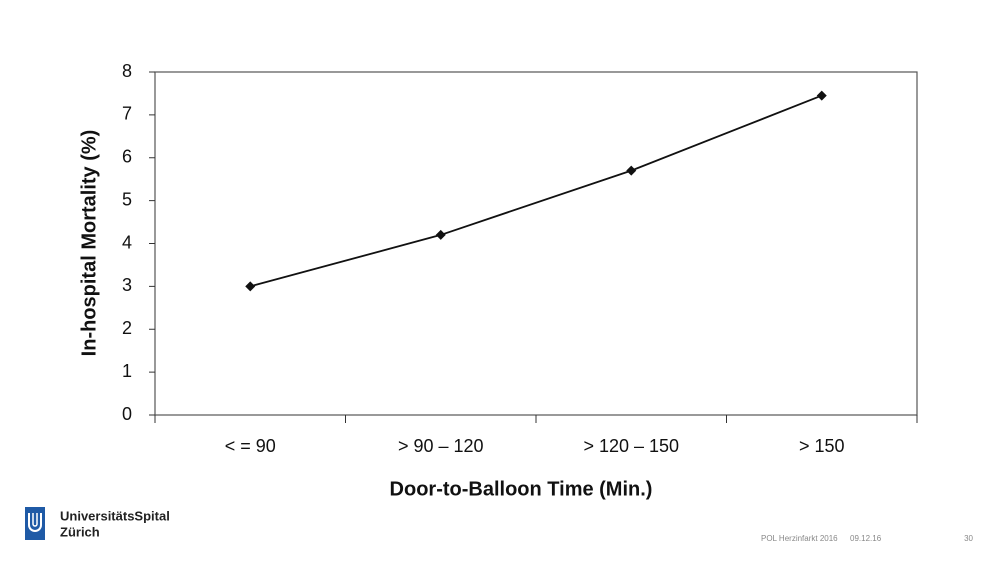 This screenshot has width=1000, height=563. What do you see at coordinates (89, 243) in the screenshot?
I see `y-axis-title: In-hospital Mortality (%)` at bounding box center [89, 243].